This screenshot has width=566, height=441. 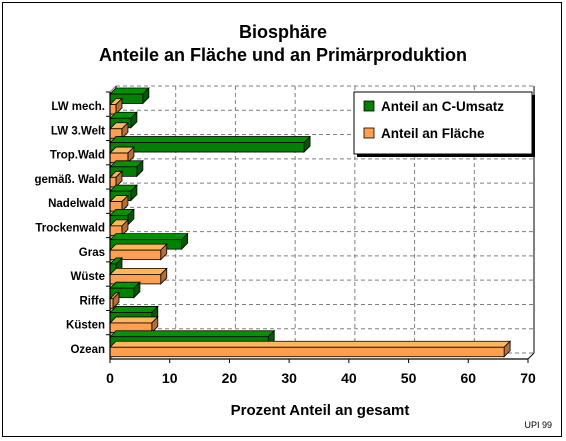 I want to click on y-tick-label: Trop.Wald, so click(x=77, y=156).